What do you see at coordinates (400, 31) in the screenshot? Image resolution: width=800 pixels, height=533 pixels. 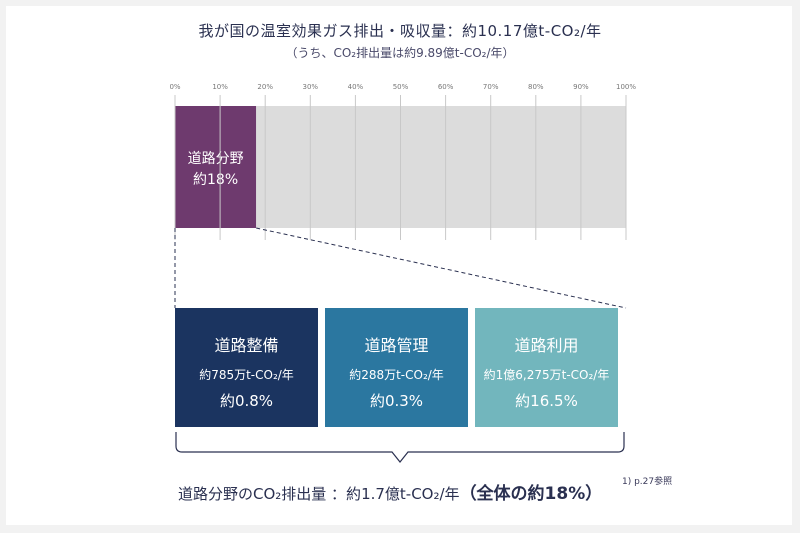 I see `chart-title: 我が国の温室効果ガス排出・吸収量：約10.17億t-CO₂/年` at bounding box center [400, 31].